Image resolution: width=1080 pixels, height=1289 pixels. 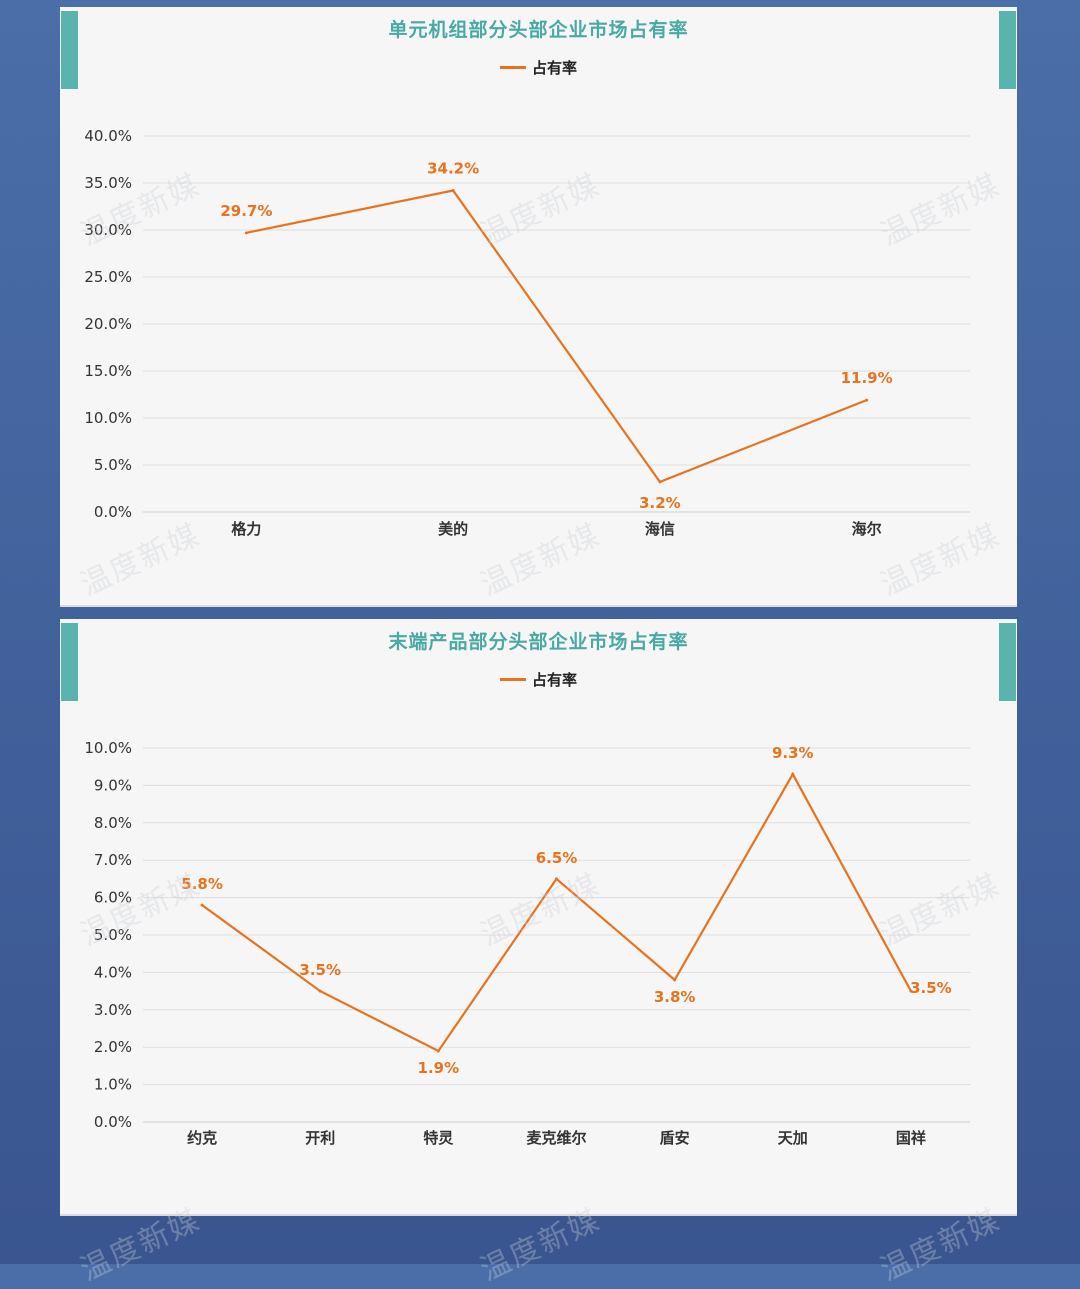 I want to click on x-tick-label: 开利, so click(x=320, y=1138).